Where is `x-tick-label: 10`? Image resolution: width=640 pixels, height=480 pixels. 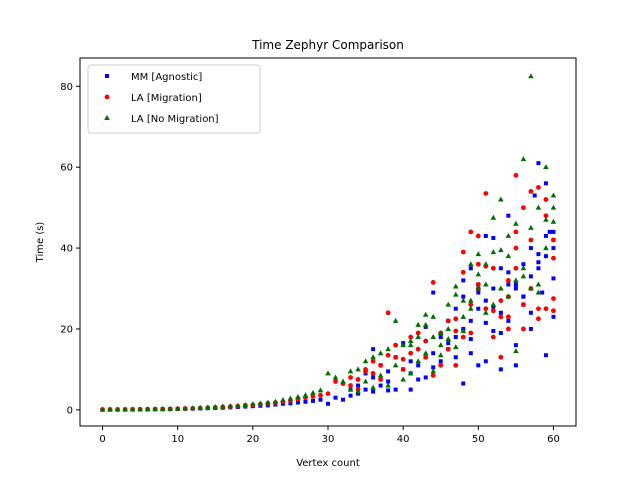 x-tick-label: 10 is located at coordinates (177, 439).